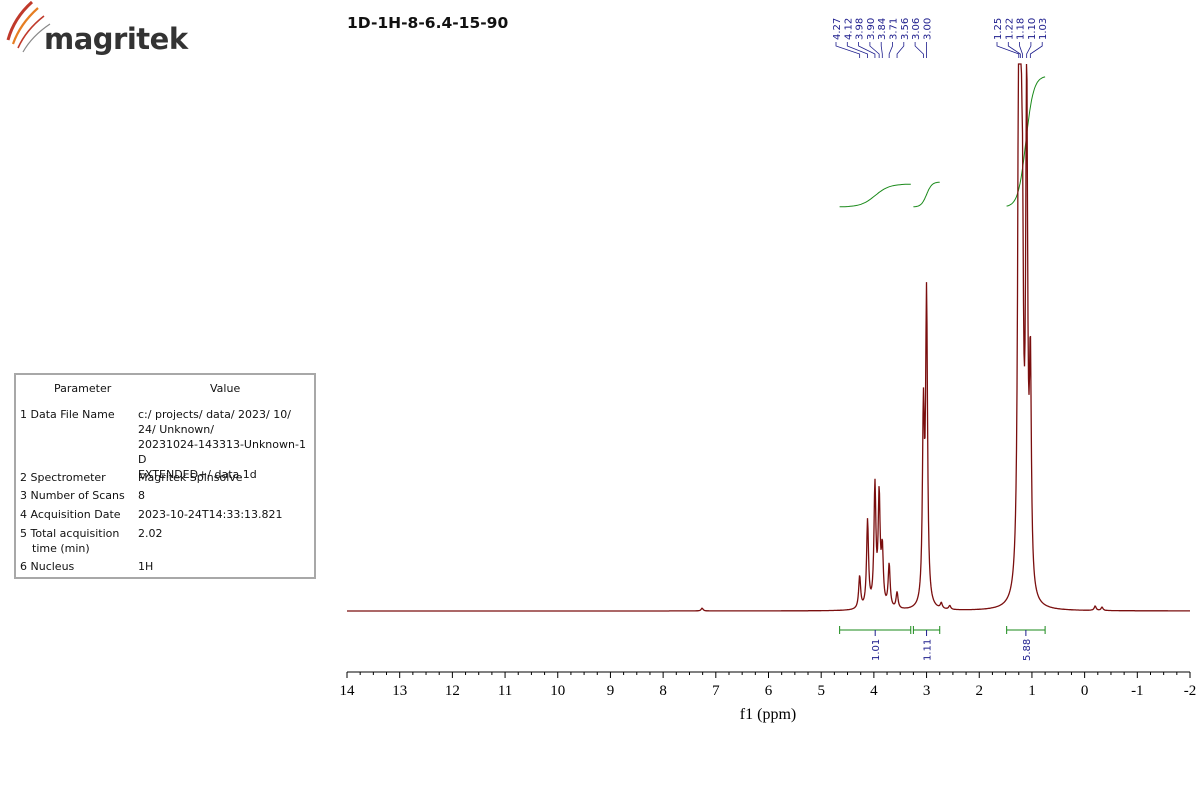 The width and height of the screenshot is (1202, 787). Describe the element at coordinates (874, 691) in the screenshot. I see `x-tick-label: 4` at that location.